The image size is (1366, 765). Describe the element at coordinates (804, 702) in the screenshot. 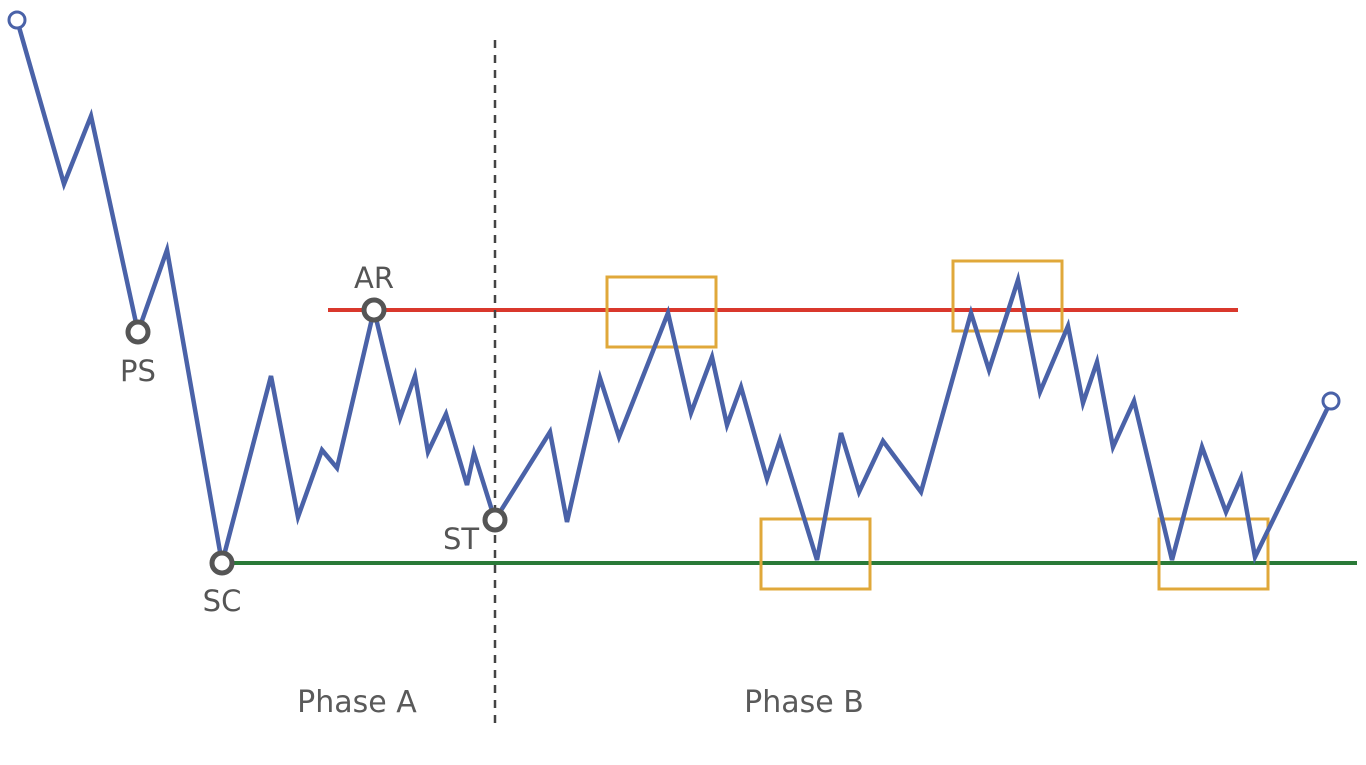

I see `phase-b-label: Phase B` at that location.